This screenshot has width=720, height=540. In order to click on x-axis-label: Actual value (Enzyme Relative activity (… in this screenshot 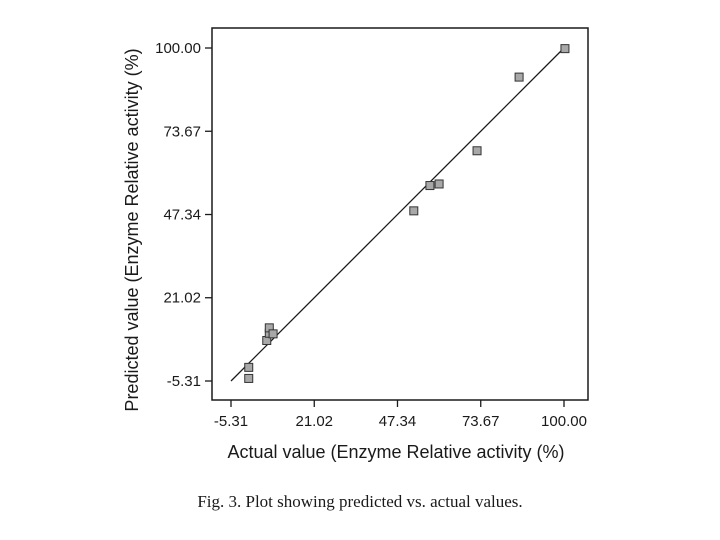, I will do `click(395, 452)`.